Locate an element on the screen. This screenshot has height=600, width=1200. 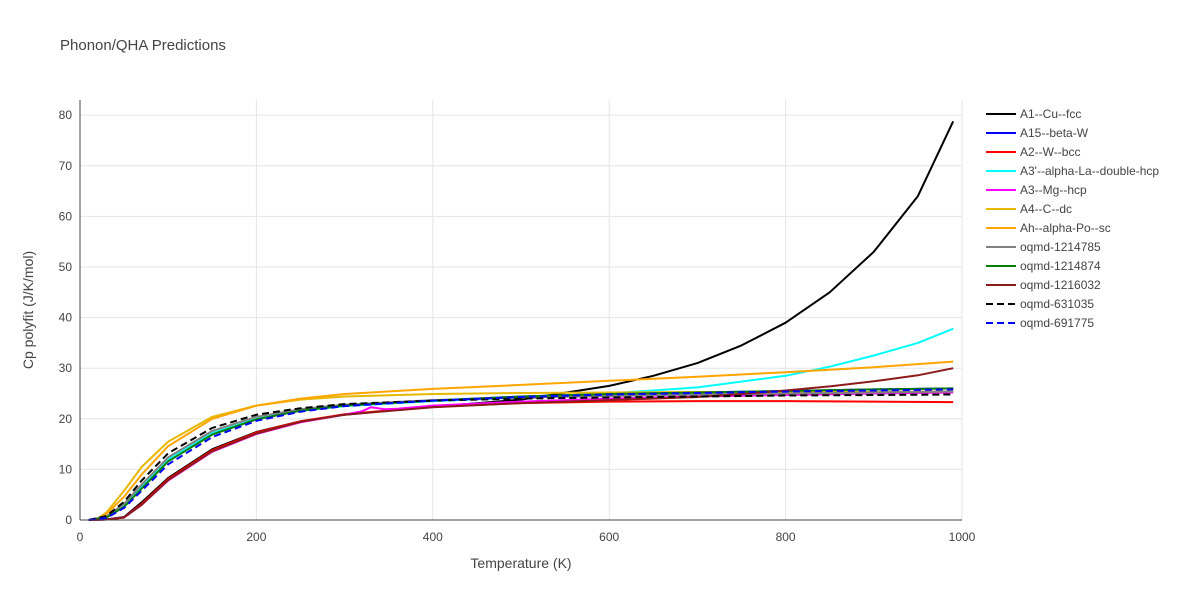
y-tick-label: 10 is located at coordinates (66, 469).